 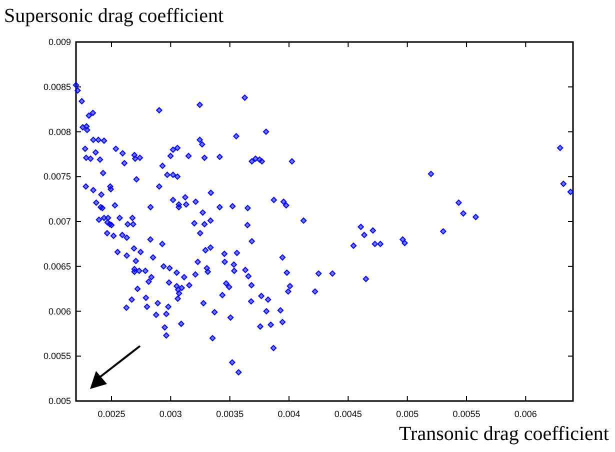 I want to click on y-tick-label: 0.009, so click(x=59, y=42).